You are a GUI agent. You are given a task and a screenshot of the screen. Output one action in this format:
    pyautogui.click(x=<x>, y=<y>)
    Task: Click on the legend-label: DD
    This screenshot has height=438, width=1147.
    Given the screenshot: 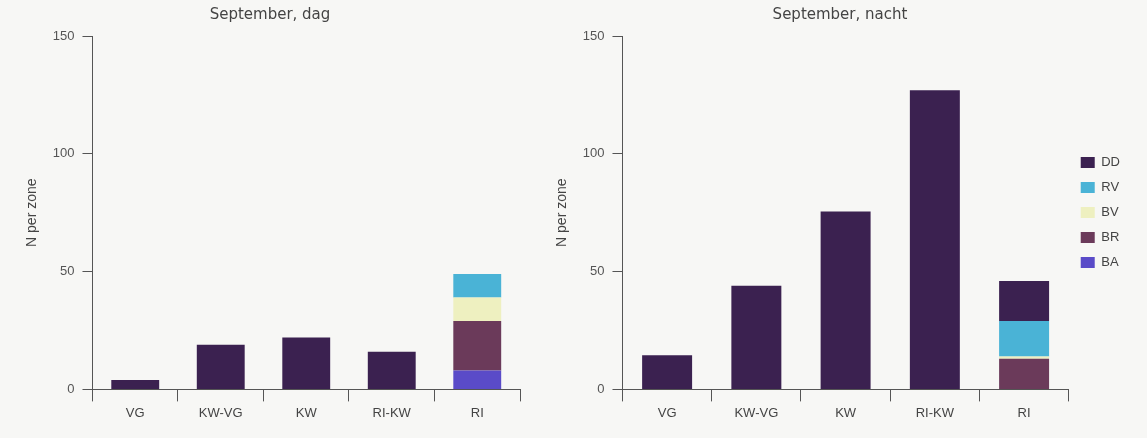 What is the action you would take?
    pyautogui.click(x=1110, y=162)
    